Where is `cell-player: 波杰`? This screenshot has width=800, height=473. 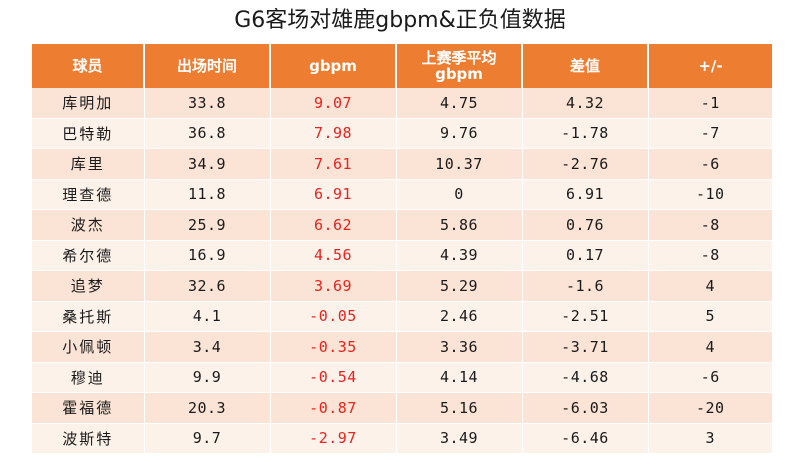 cell-player: 波杰 is located at coordinates (88, 225).